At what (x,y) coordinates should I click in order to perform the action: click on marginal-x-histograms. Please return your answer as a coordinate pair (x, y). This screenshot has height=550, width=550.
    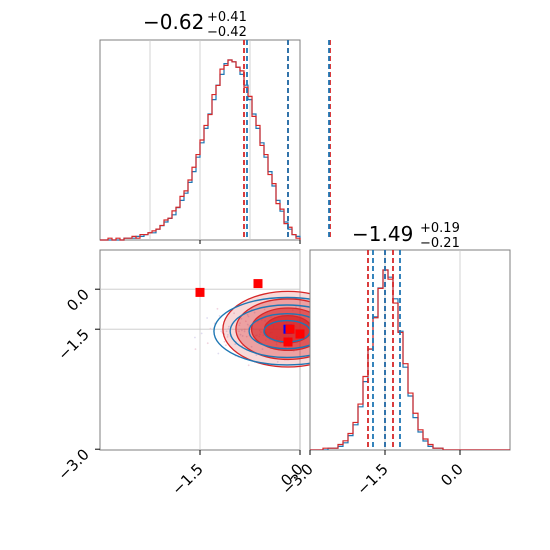
    Looking at the image, I should click on (200, 150).